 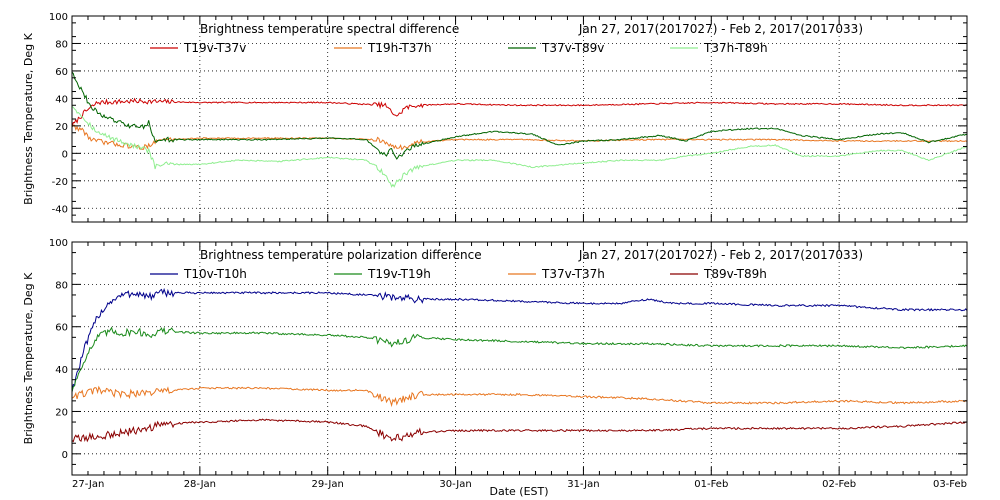 I want to click on series-line-t37h-t89h, so click(x=519, y=146).